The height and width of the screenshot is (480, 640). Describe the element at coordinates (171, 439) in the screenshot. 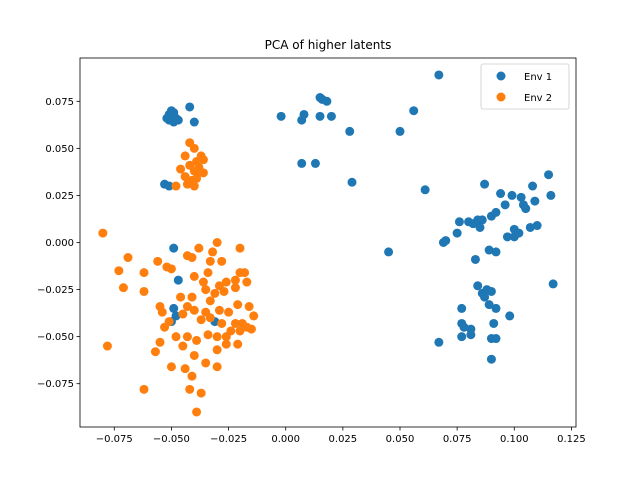

I see `x-tick-label: −0.050` at that location.